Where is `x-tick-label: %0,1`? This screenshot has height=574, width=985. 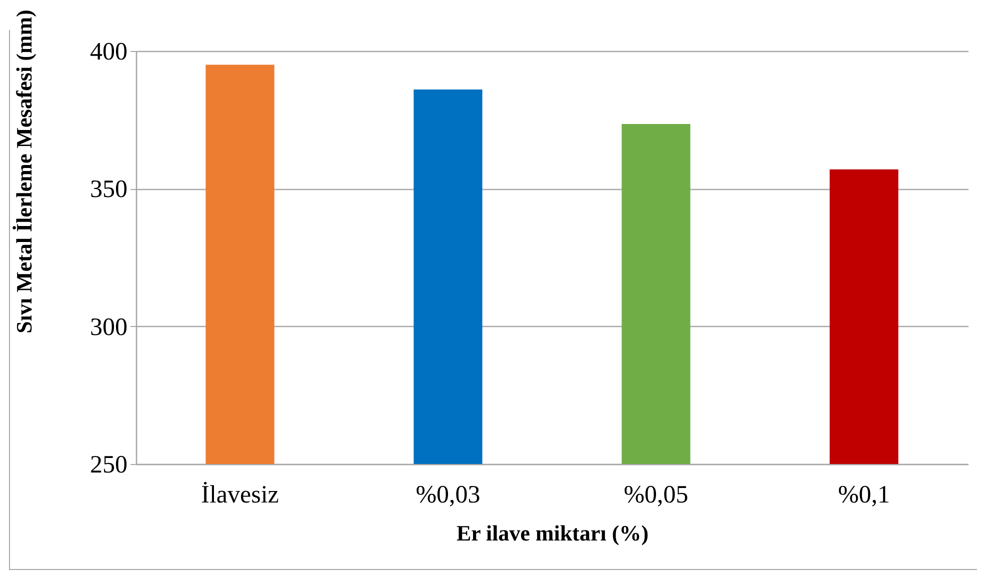 x-tick-label: %0,1 is located at coordinates (864, 495).